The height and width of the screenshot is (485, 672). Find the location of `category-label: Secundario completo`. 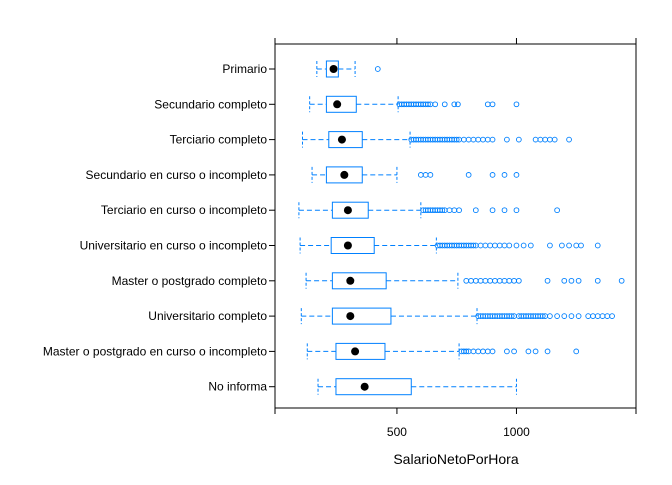

category-label: Secundario completo is located at coordinates (210, 104).